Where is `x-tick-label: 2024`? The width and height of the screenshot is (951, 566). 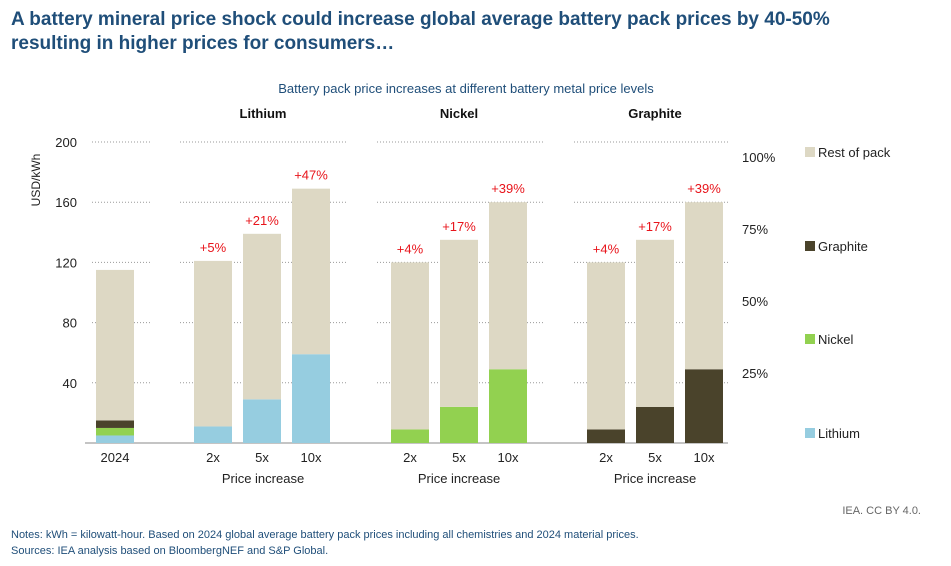 x-tick-label: 2024 is located at coordinates (115, 457).